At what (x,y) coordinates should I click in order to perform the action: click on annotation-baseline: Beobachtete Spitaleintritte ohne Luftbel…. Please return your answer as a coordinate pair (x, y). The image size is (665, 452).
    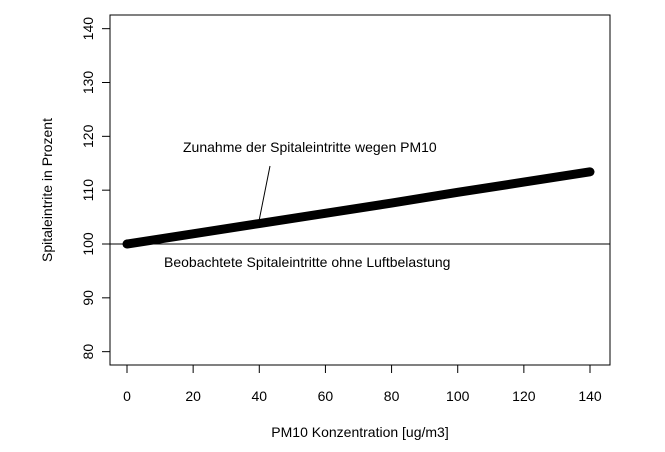
    Looking at the image, I should click on (307, 262).